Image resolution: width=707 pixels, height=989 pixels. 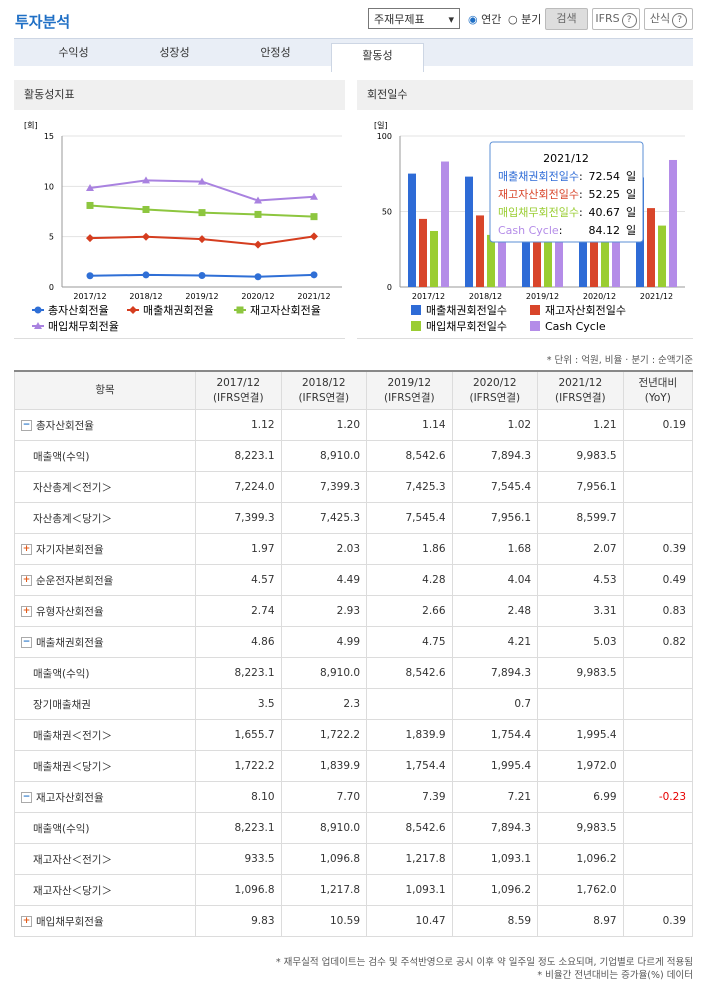 I want to click on value-cell: 4.21, so click(x=495, y=642).